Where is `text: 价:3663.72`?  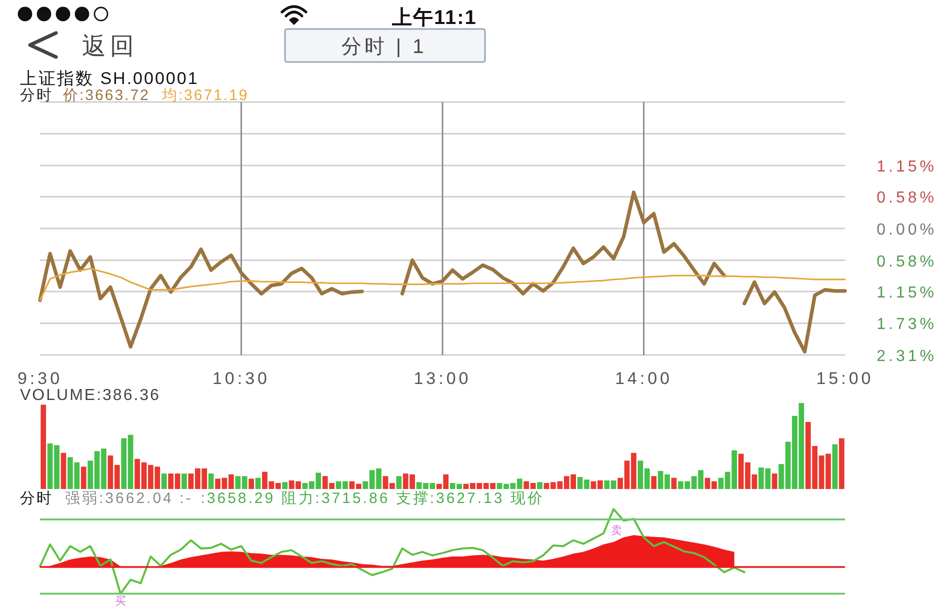 text: 价:3663.72 is located at coordinates (106, 95).